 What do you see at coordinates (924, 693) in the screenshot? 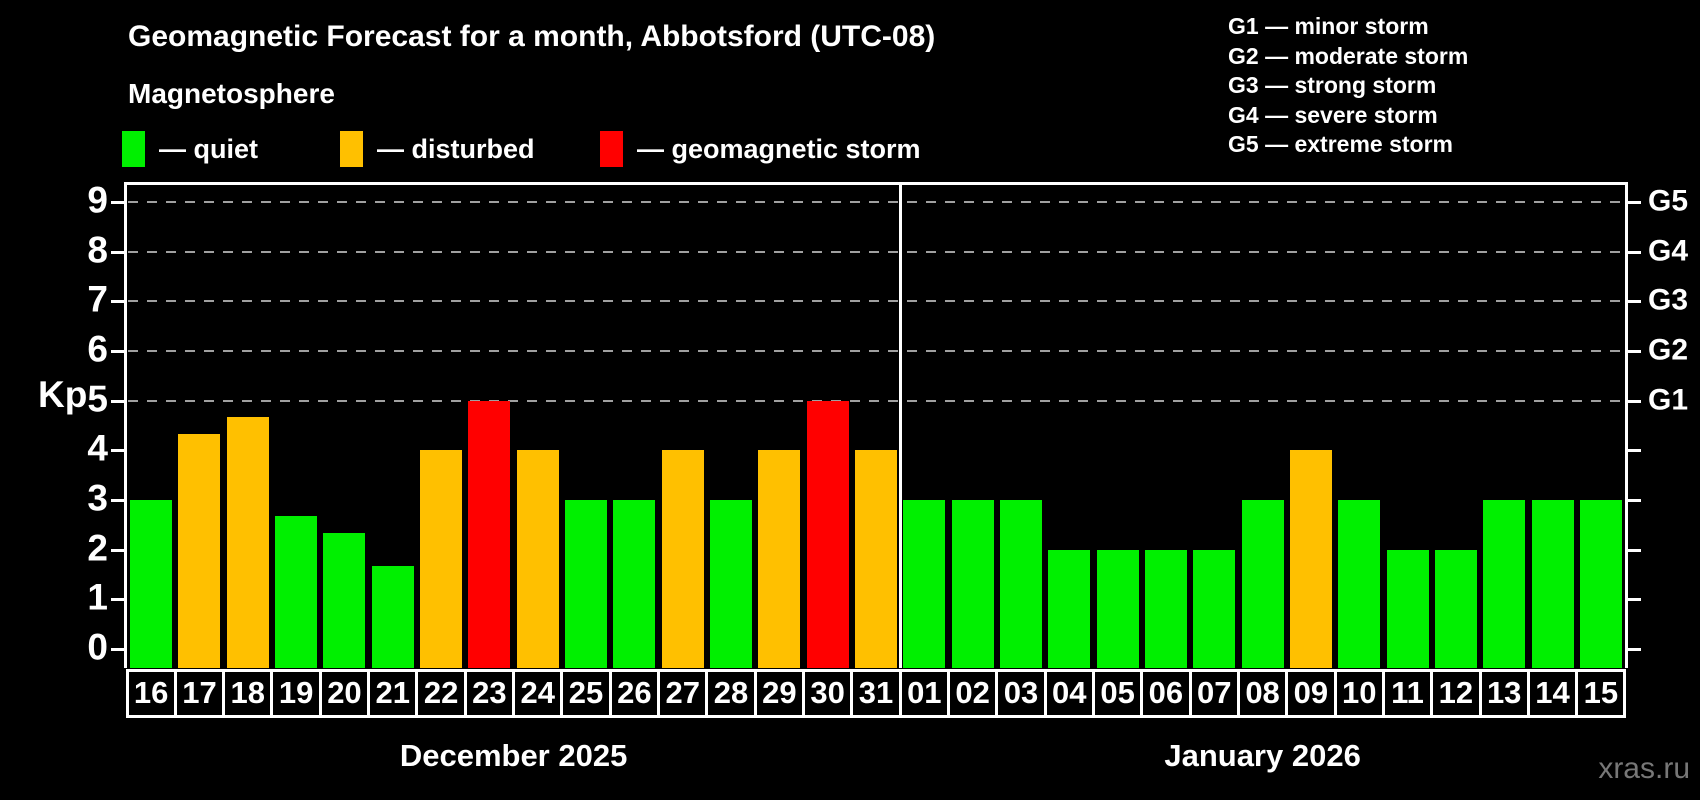
I see `day-label: 01` at bounding box center [924, 693].